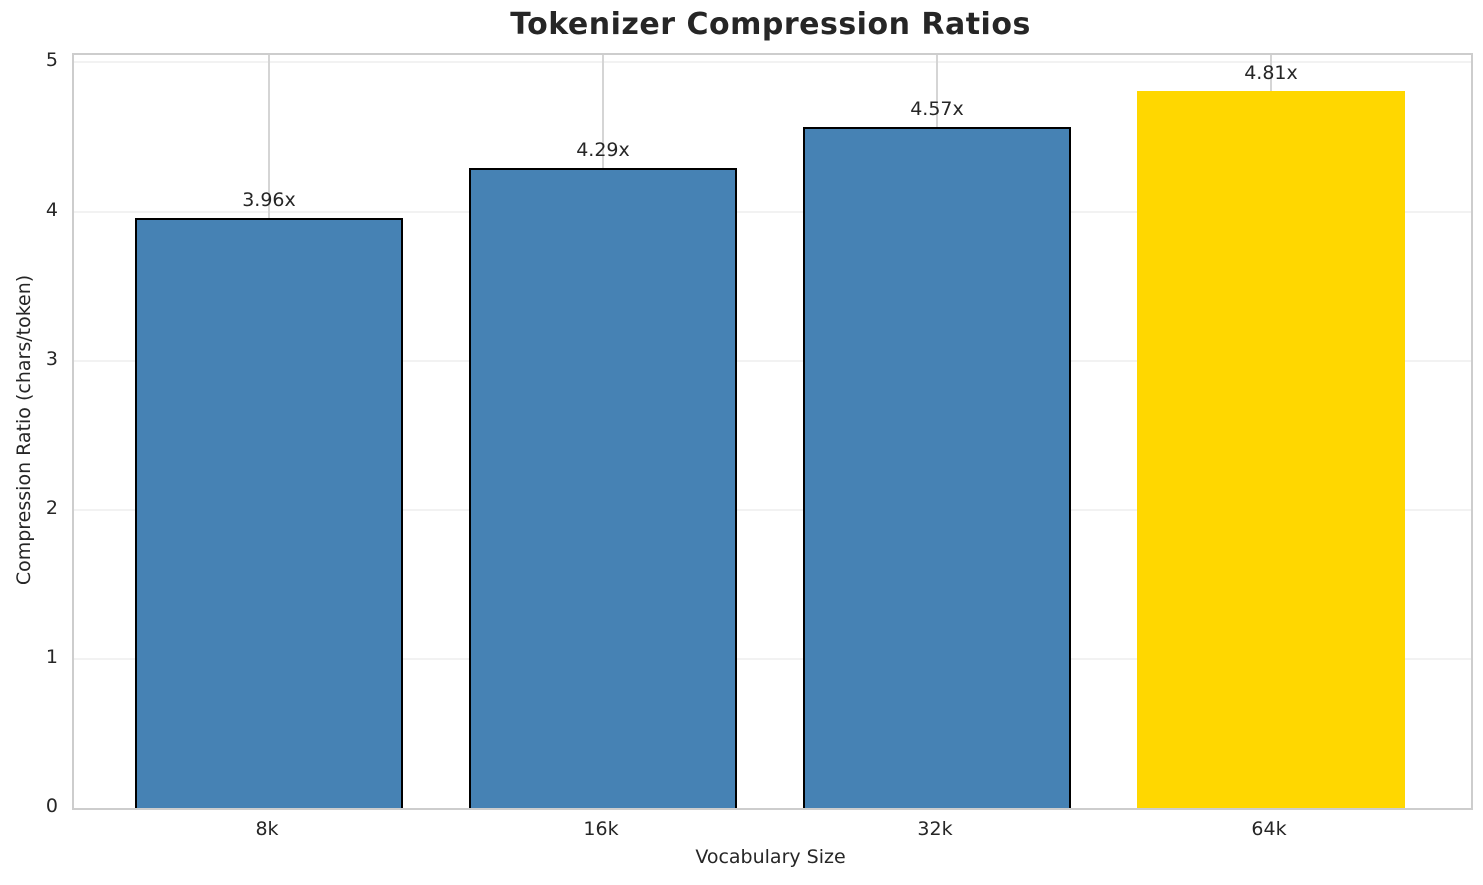 The image size is (1483, 885). Describe the element at coordinates (51, 358) in the screenshot. I see `y-tick-label: 3` at that location.